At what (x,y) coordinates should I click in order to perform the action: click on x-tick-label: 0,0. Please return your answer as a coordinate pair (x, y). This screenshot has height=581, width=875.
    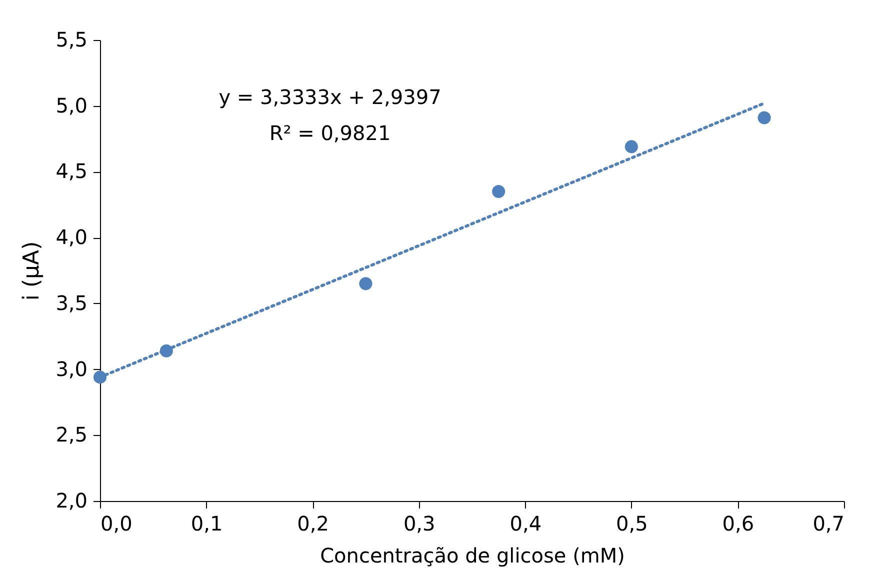
    Looking at the image, I should click on (116, 524).